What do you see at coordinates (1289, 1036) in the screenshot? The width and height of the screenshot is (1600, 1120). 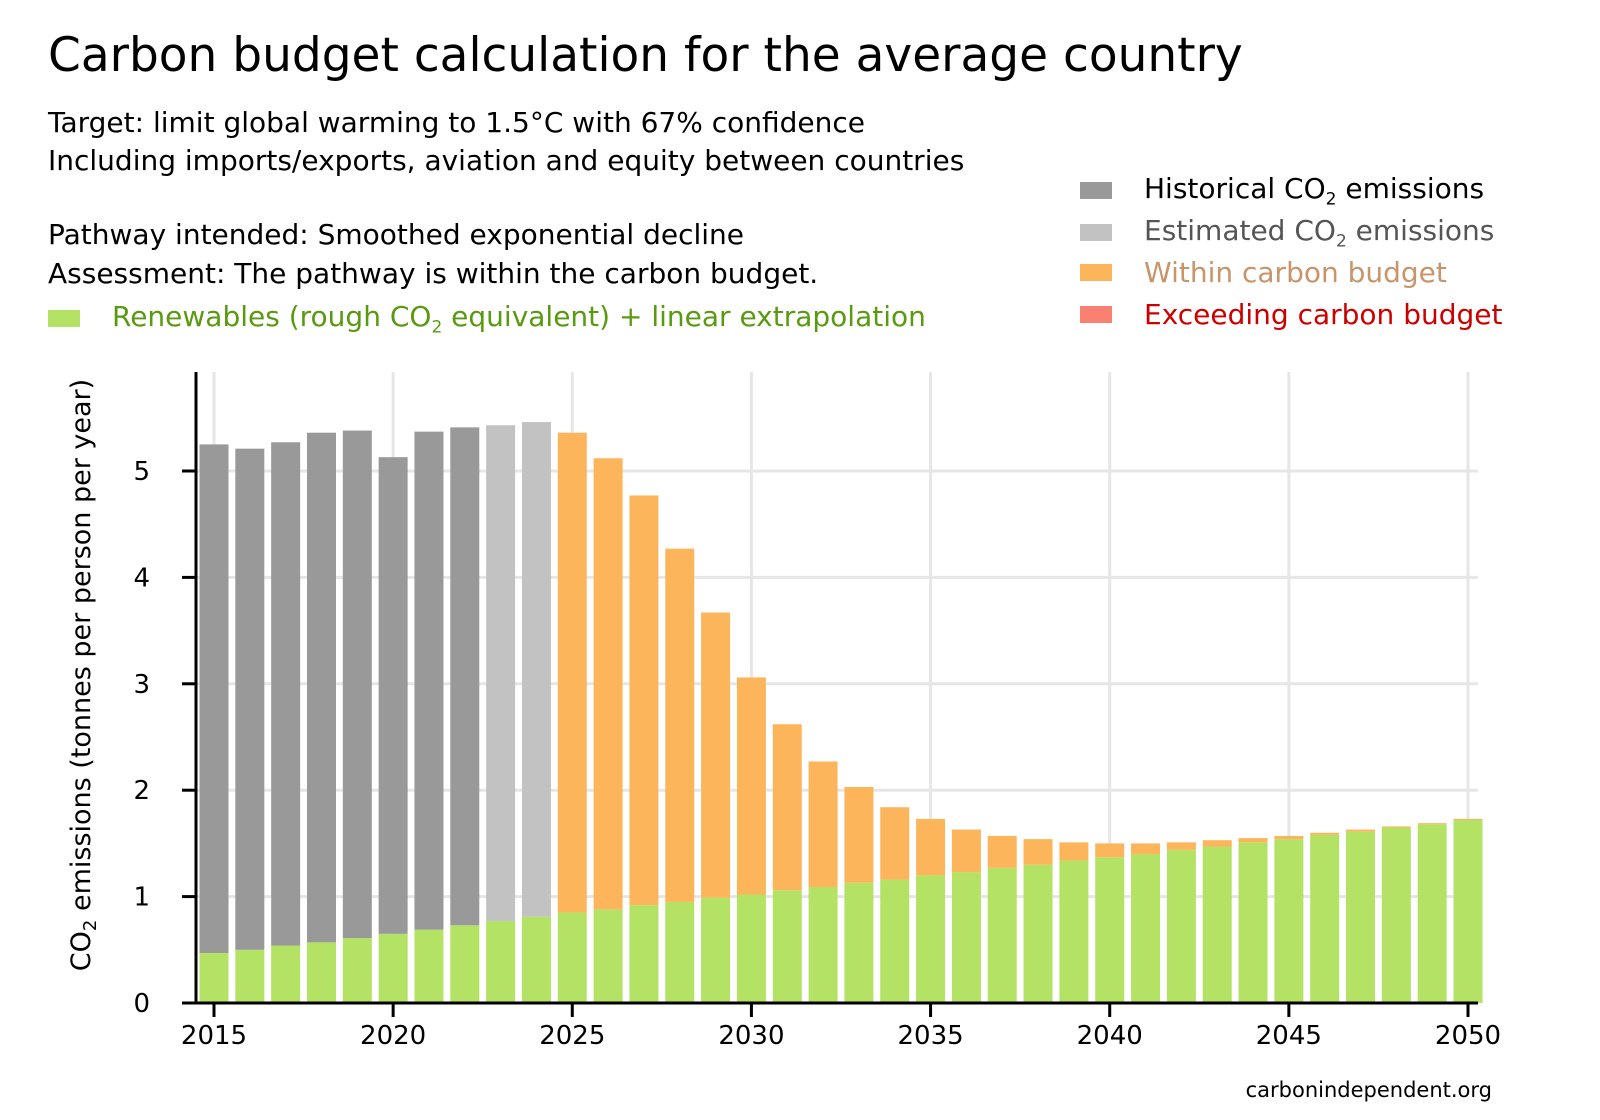 I see `x-tick-label: 2045` at bounding box center [1289, 1036].